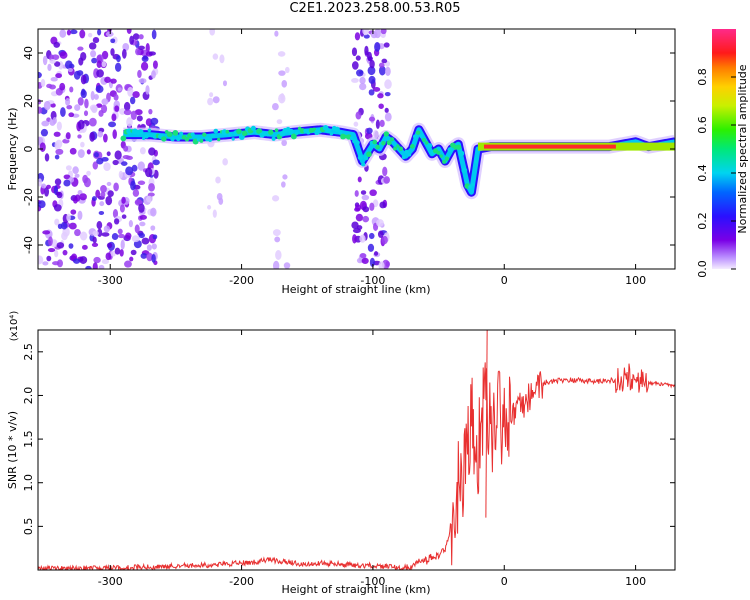 The image size is (750, 600). Describe the element at coordinates (504, 581) in the screenshot. I see `snr-x-tick-label: 0` at that location.